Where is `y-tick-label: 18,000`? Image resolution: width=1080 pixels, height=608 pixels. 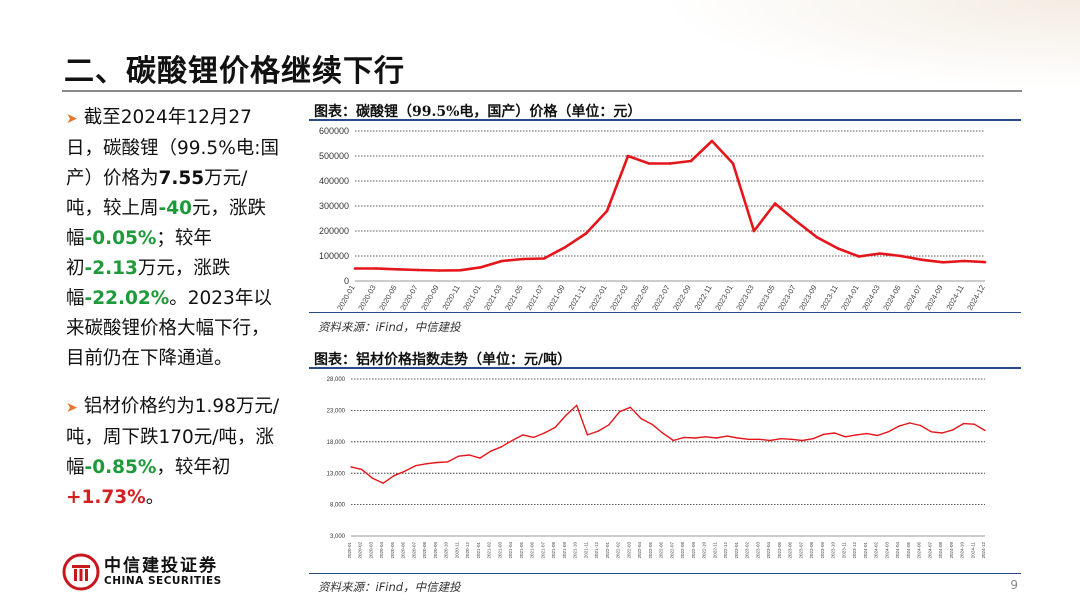 y-tick-label: 18,000 is located at coordinates (336, 443).